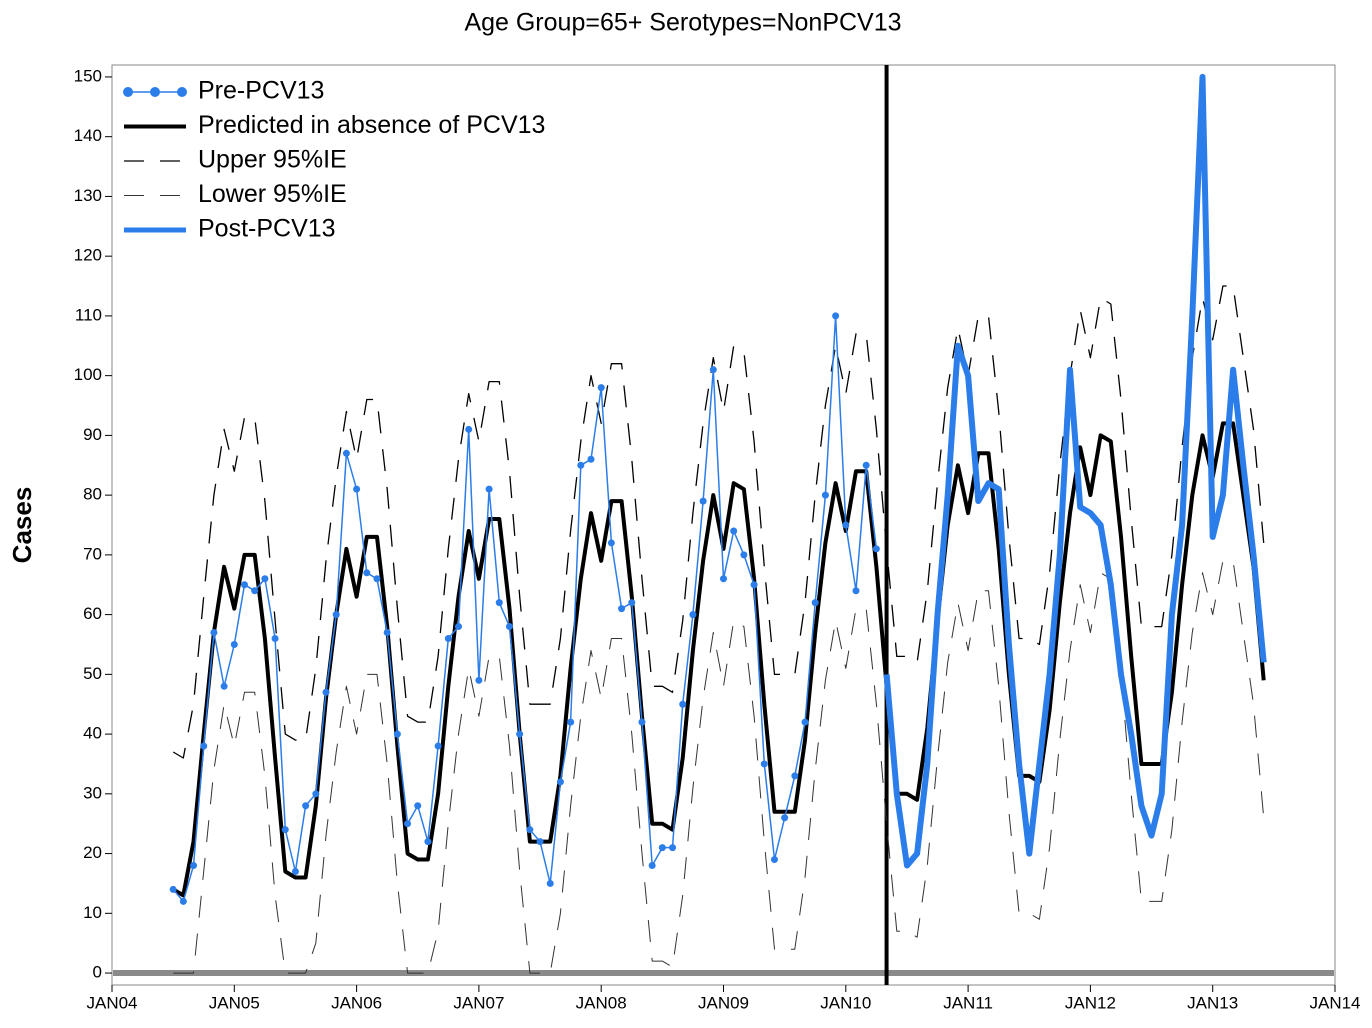  I want to click on x-tick-label: JAN06, so click(356, 1002).